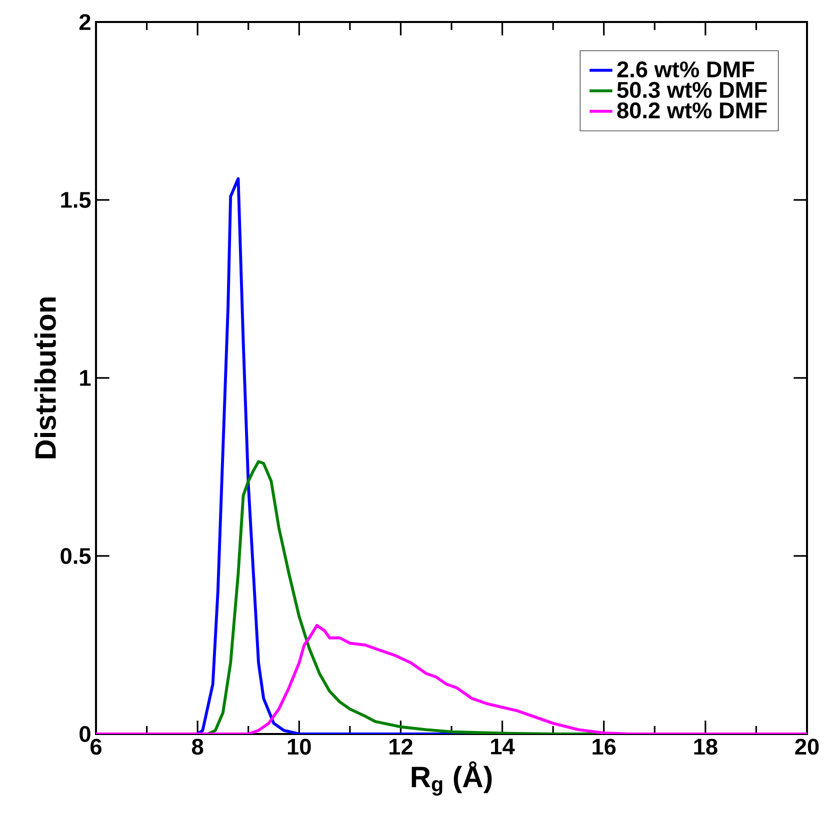 This screenshot has height=827, width=828. What do you see at coordinates (401, 746) in the screenshot?
I see `x-tick-label: 12` at bounding box center [401, 746].